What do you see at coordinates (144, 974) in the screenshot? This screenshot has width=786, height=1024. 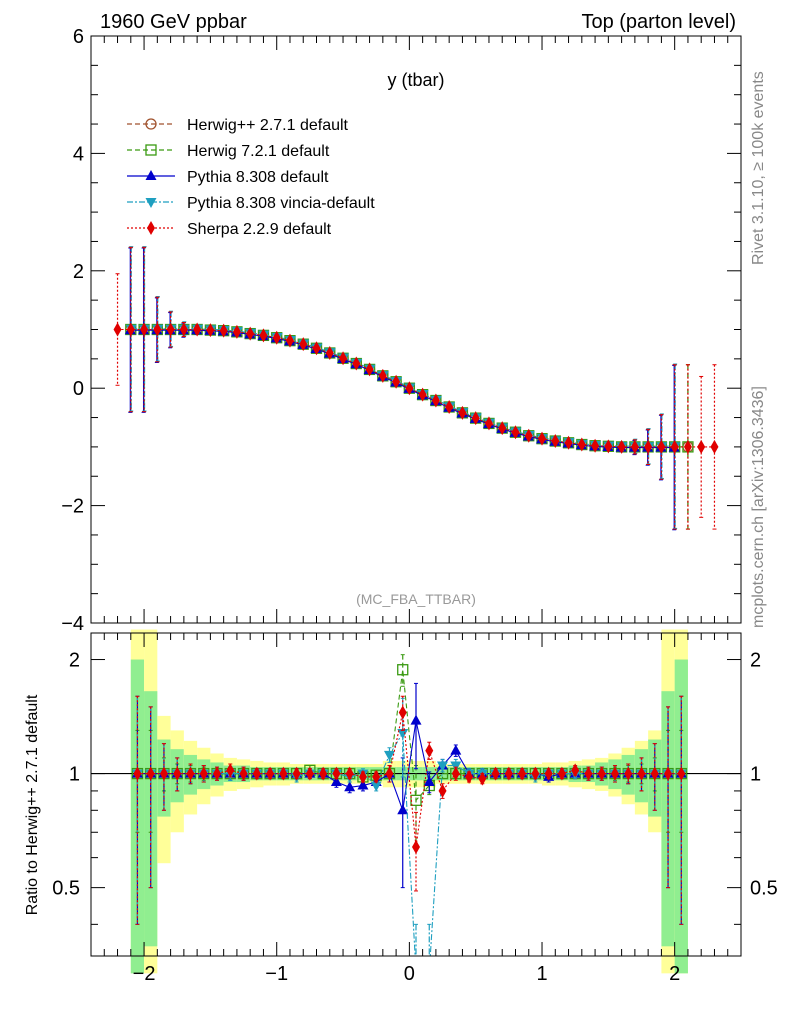 I see `x-tick-label: −2` at bounding box center [144, 974].